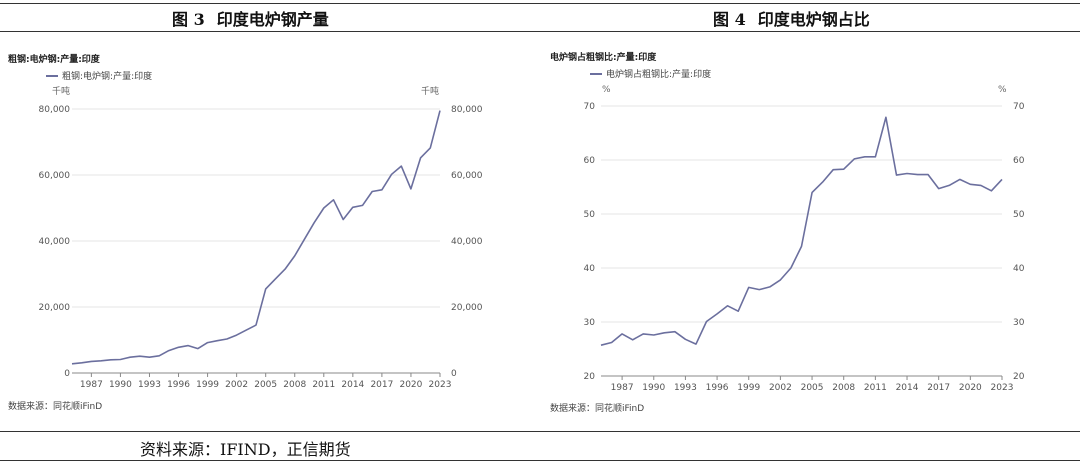 This screenshot has height=465, width=1080. Describe the element at coordinates (107, 76) in the screenshot. I see `legend-label: 粗钢:电炉钢:产量:印度` at that location.